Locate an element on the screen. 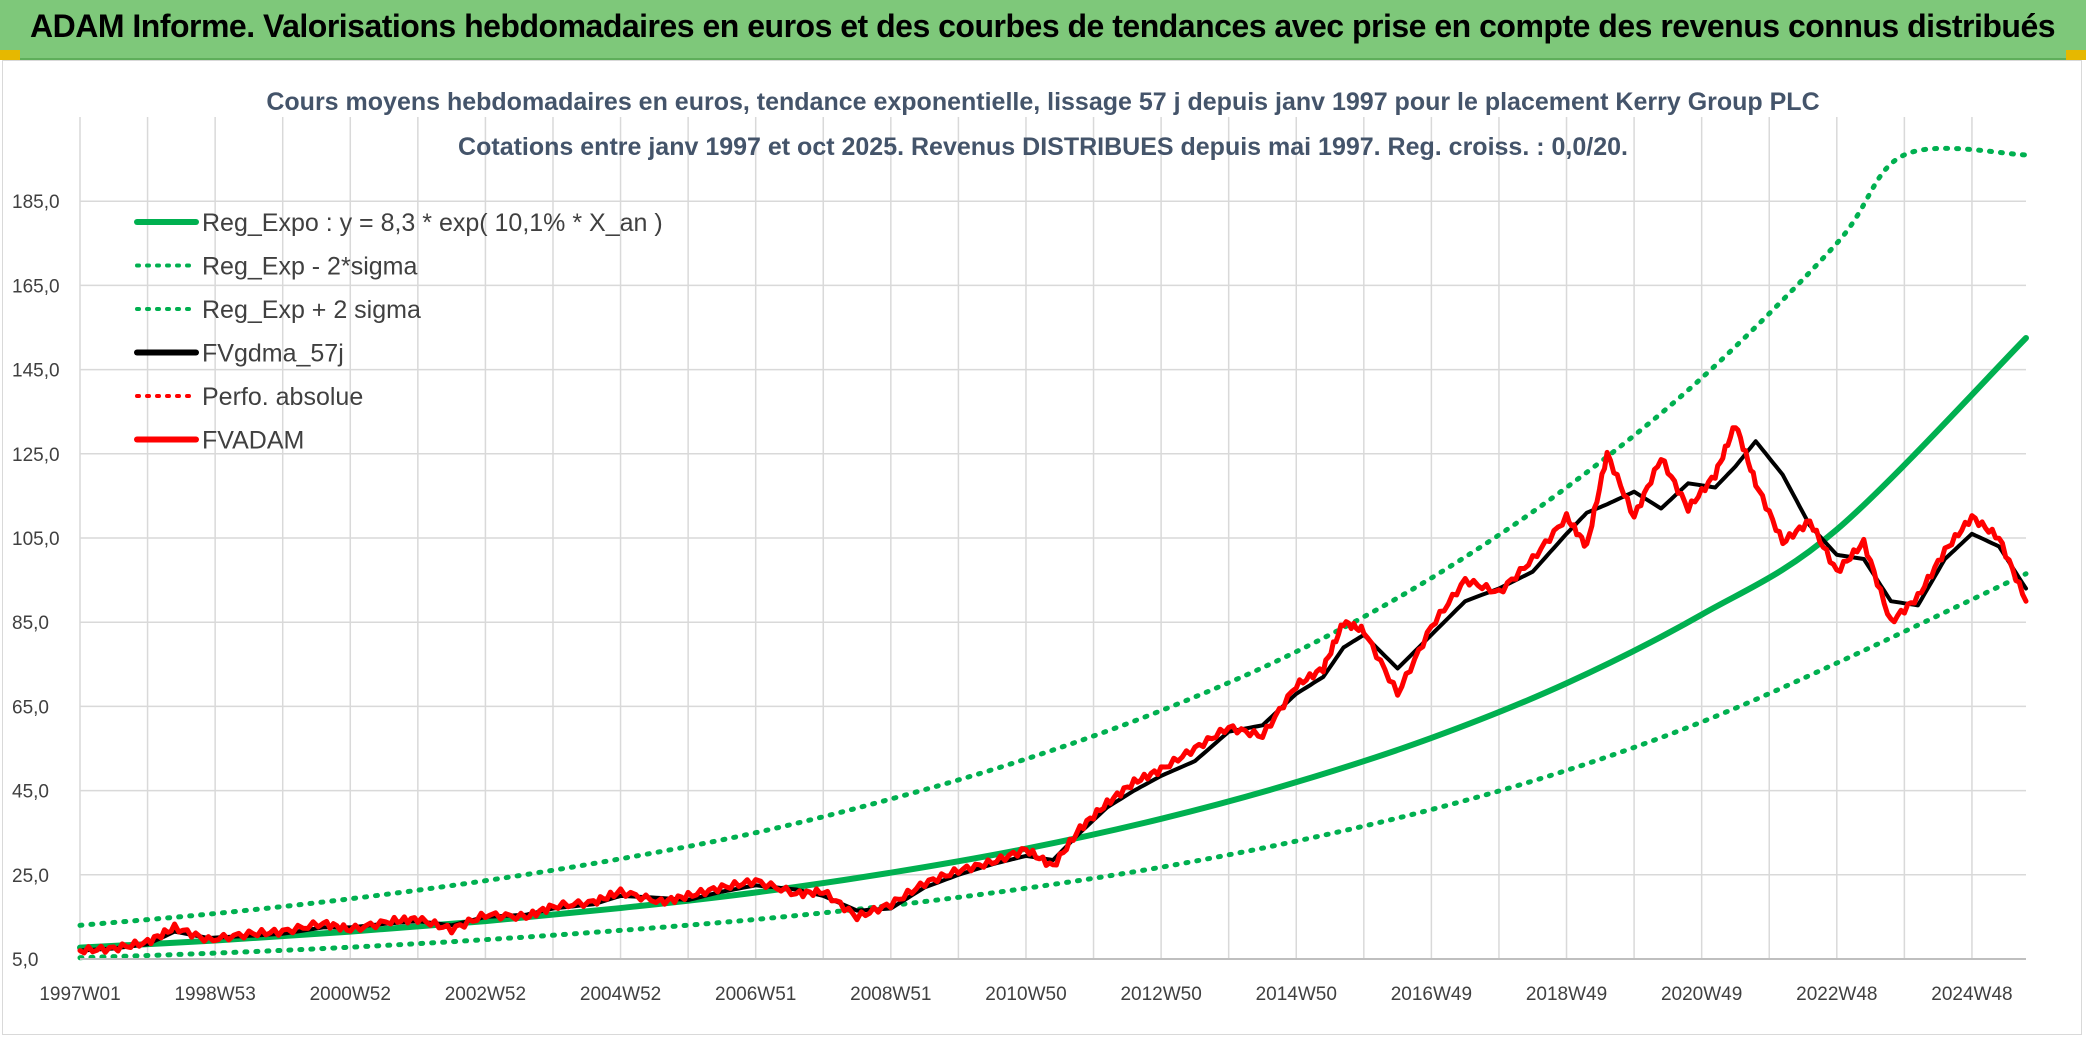  x-tick-label: 2022W48 is located at coordinates (1836, 994).